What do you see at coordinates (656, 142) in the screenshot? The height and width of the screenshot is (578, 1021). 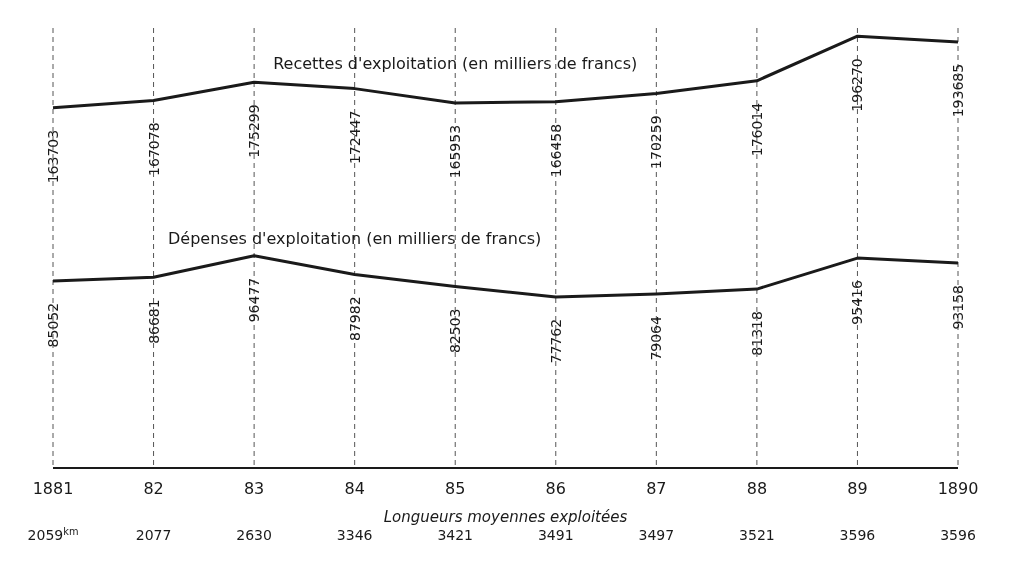 I see `data-label: 170259` at bounding box center [656, 142].